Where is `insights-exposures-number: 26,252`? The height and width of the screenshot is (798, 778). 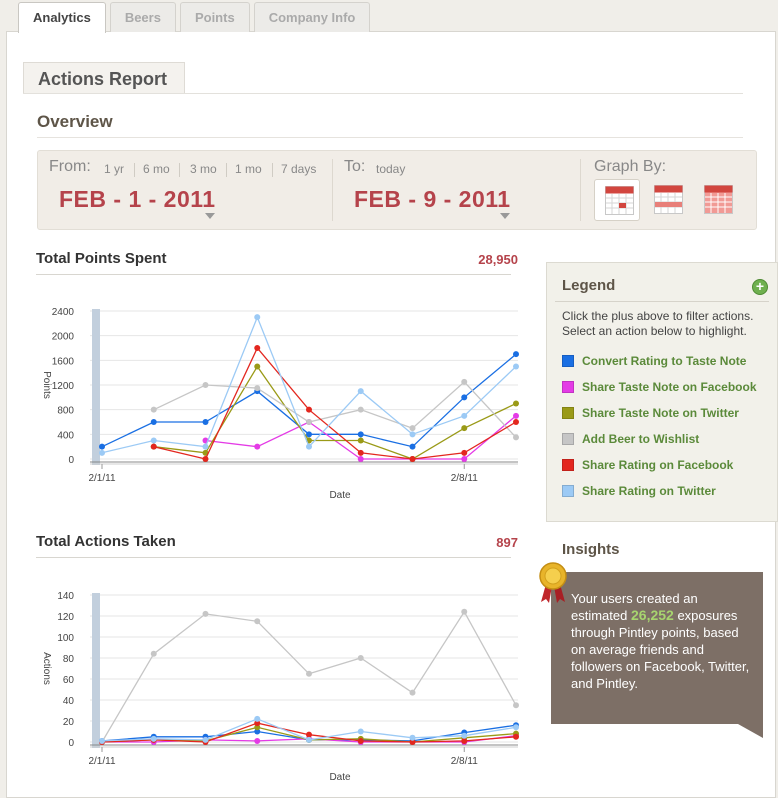 insights-exposures-number: 26,252 is located at coordinates (652, 615).